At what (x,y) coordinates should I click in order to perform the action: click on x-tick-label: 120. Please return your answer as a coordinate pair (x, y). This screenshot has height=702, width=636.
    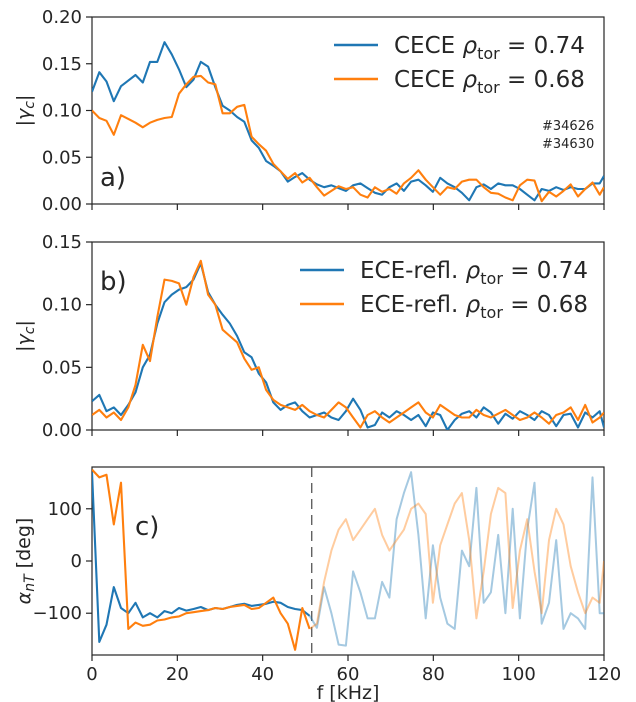
    Looking at the image, I should click on (604, 674).